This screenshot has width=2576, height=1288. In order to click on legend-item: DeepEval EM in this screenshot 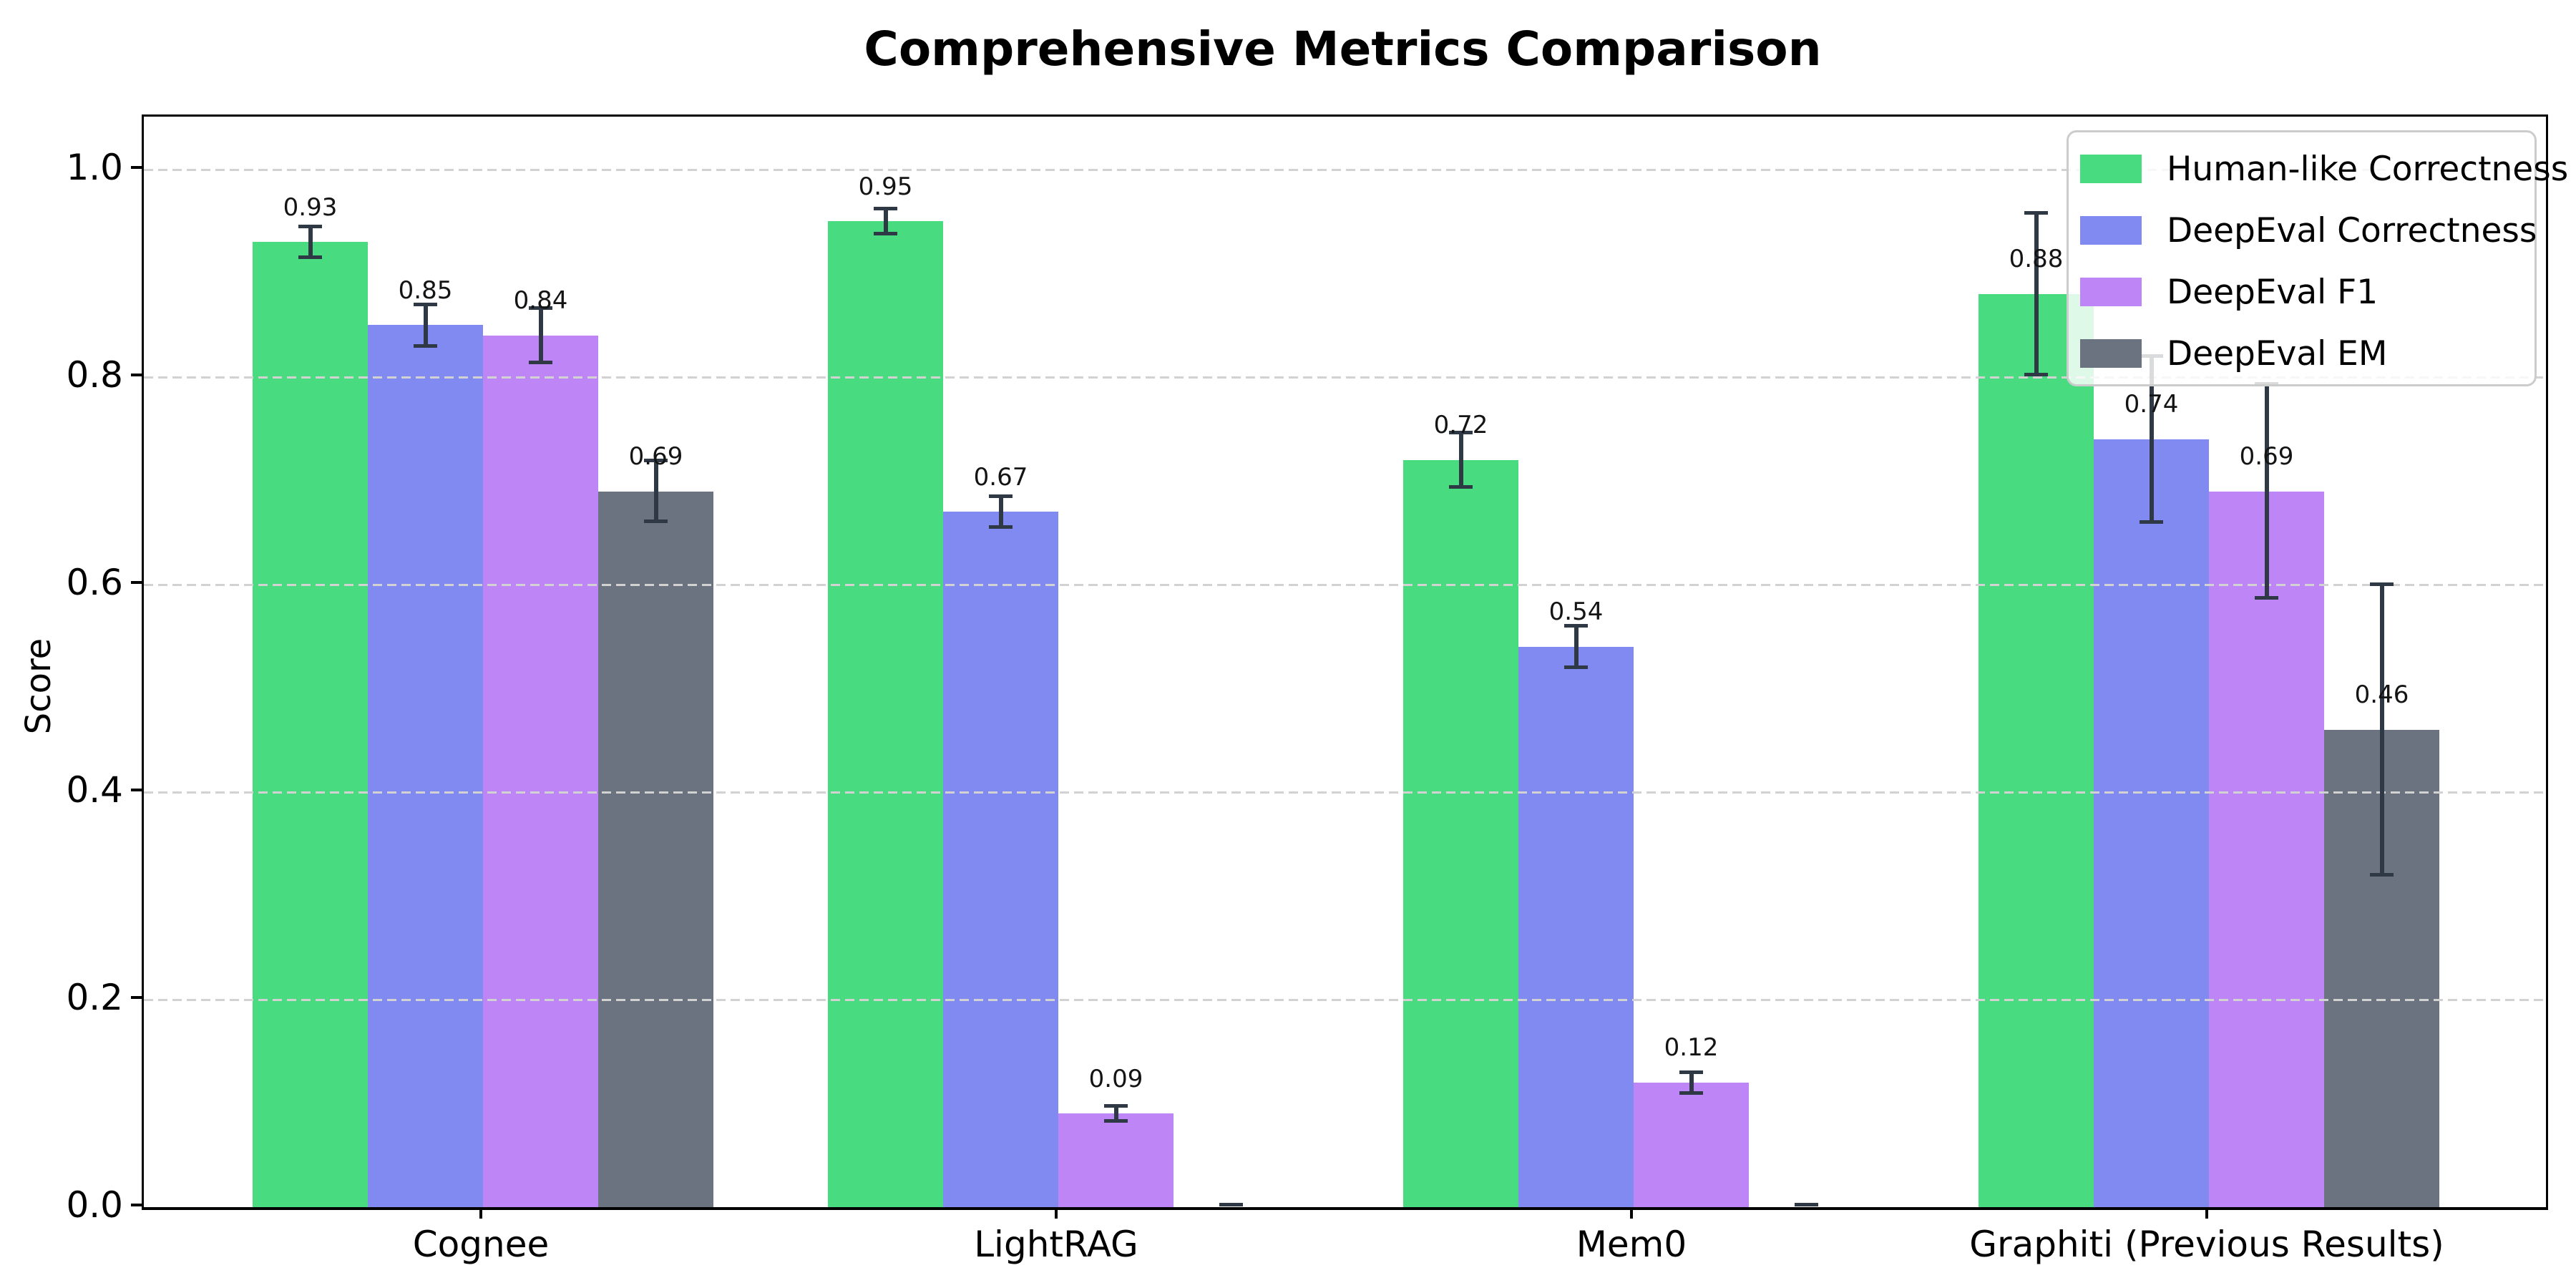, I will do `click(2307, 353)`.